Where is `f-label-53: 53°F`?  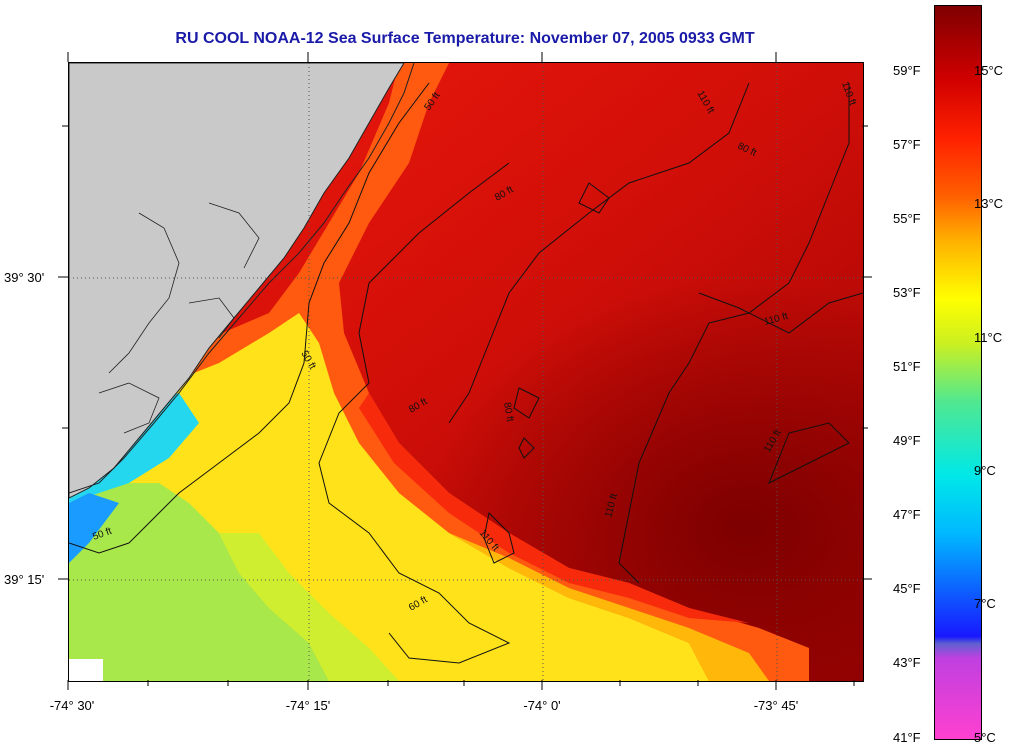 f-label-53: 53°F is located at coordinates (907, 292).